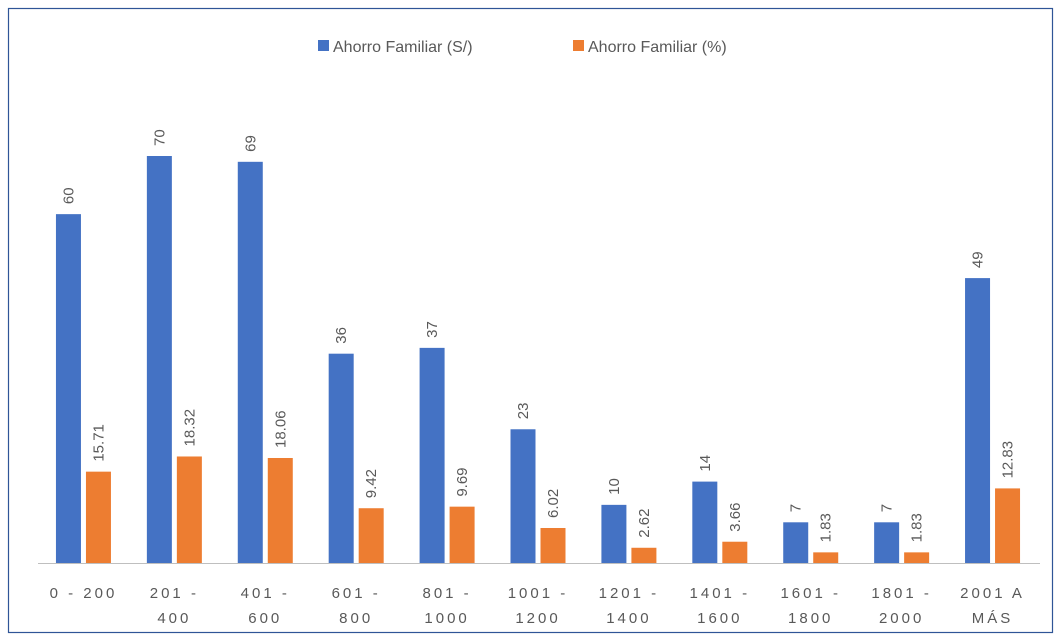  I want to click on data-label: 70, so click(159, 137).